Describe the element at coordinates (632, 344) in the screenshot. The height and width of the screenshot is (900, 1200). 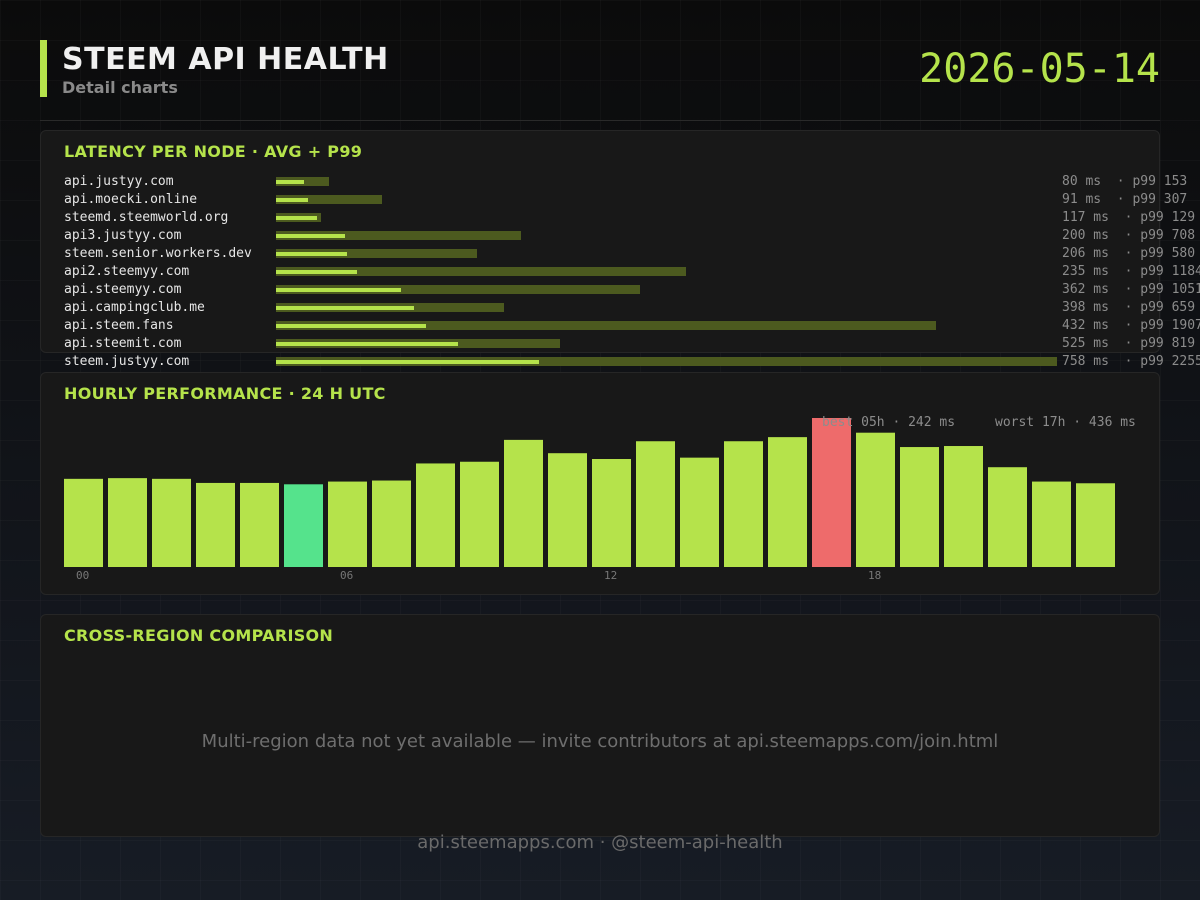
I see `latency-row: api.steemit.com 525 ms · p99 819` at that location.